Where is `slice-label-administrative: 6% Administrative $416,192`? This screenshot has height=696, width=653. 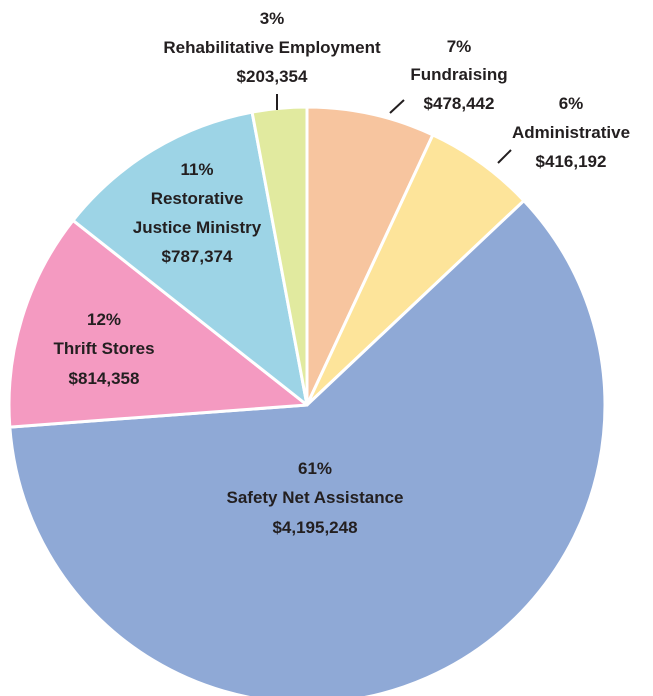
slice-label-administrative: 6% Administrative $416,192 is located at coordinates (571, 132).